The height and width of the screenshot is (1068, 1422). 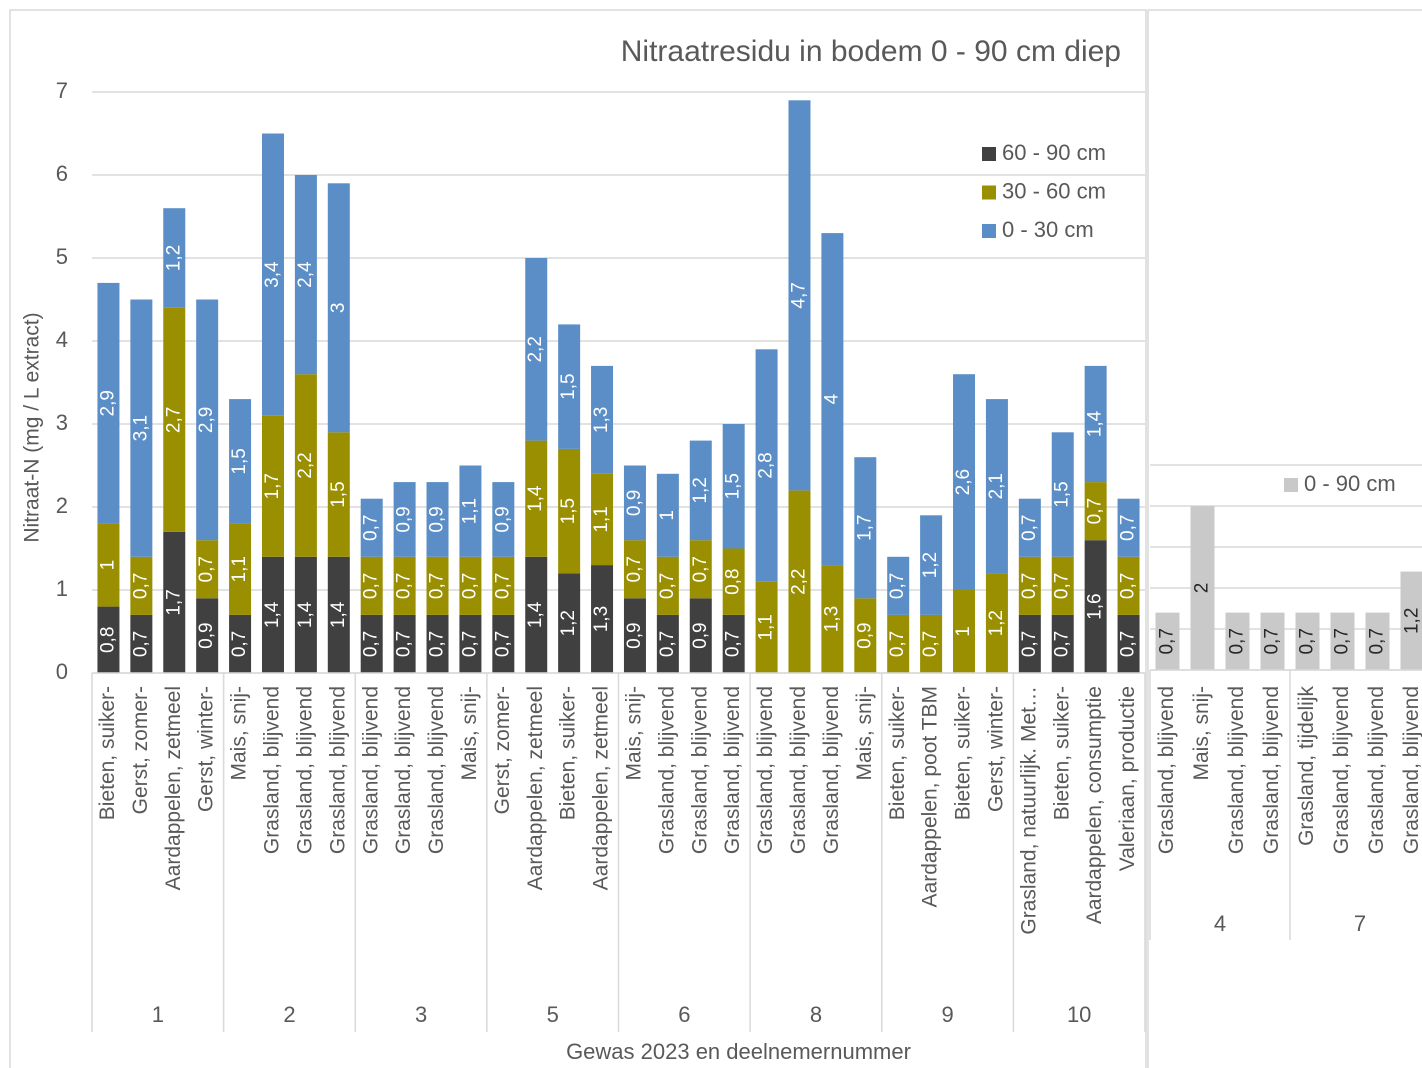 I want to click on value-label: 0,8, so click(x=733, y=581).